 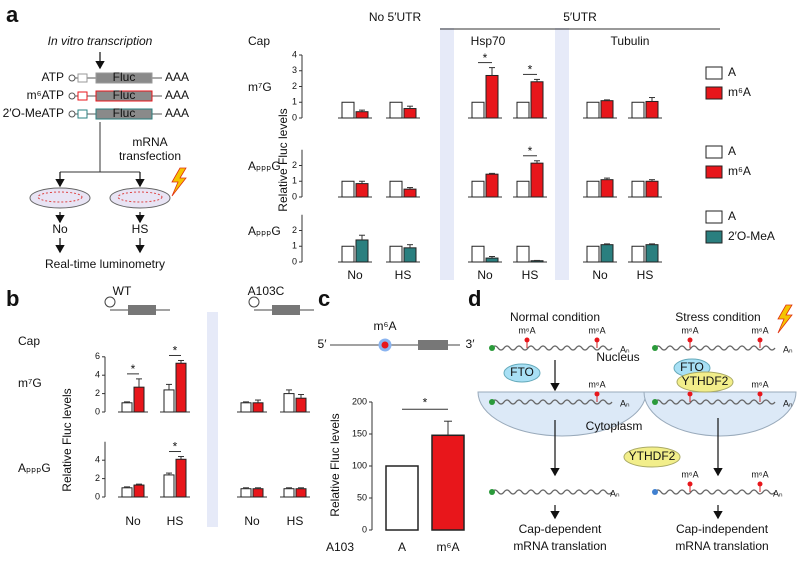 I want to click on outcome-label: Cap-independent, so click(x=722, y=529).